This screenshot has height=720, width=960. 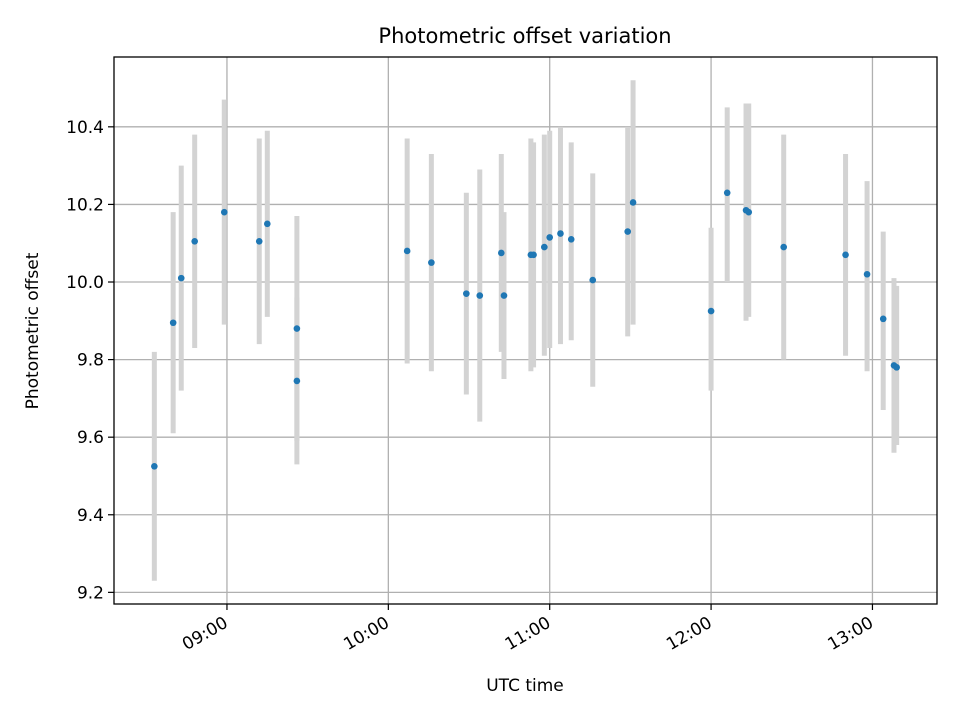 What do you see at coordinates (90, 438) in the screenshot?
I see `y-tick-label: 9.6` at bounding box center [90, 438].